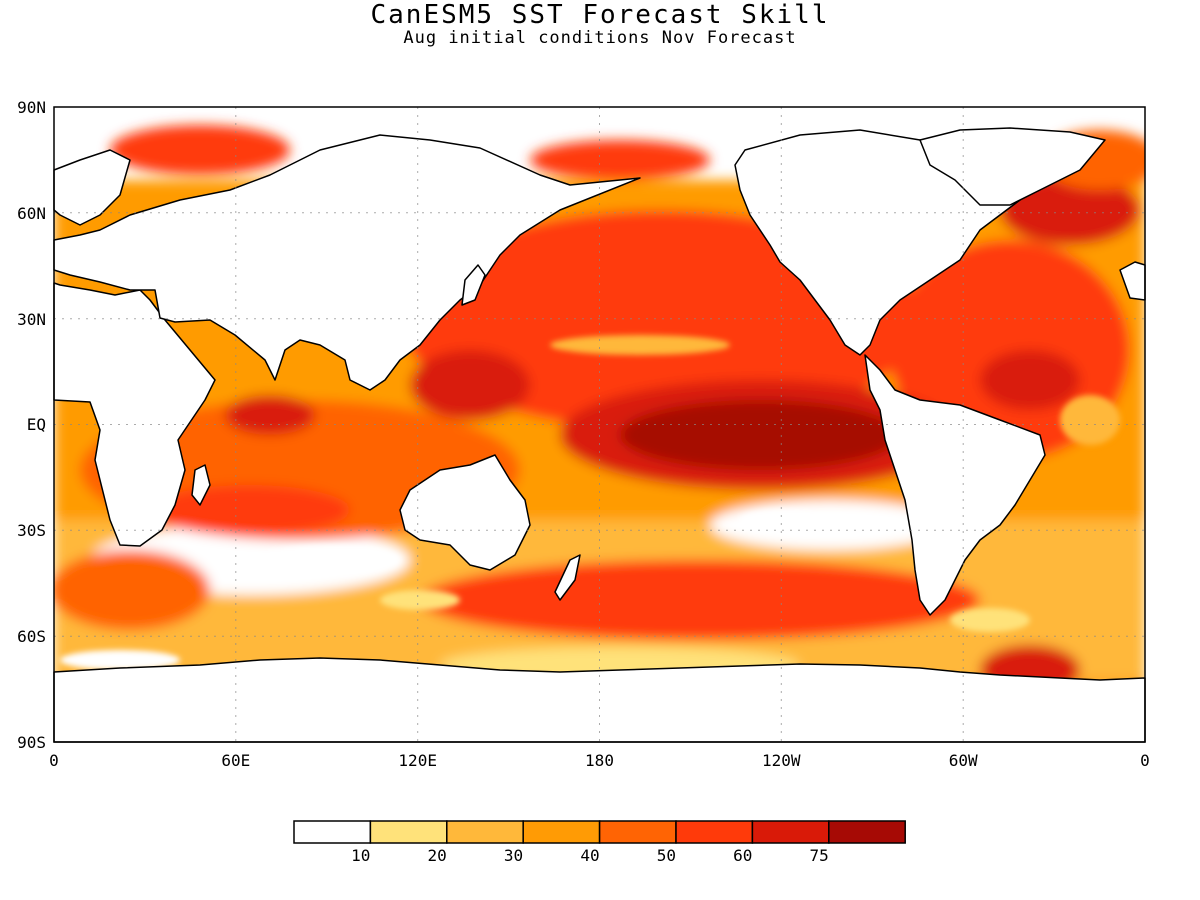 Image resolution: width=1200 pixels, height=900 pixels. I want to click on land-japan, so click(473, 285).